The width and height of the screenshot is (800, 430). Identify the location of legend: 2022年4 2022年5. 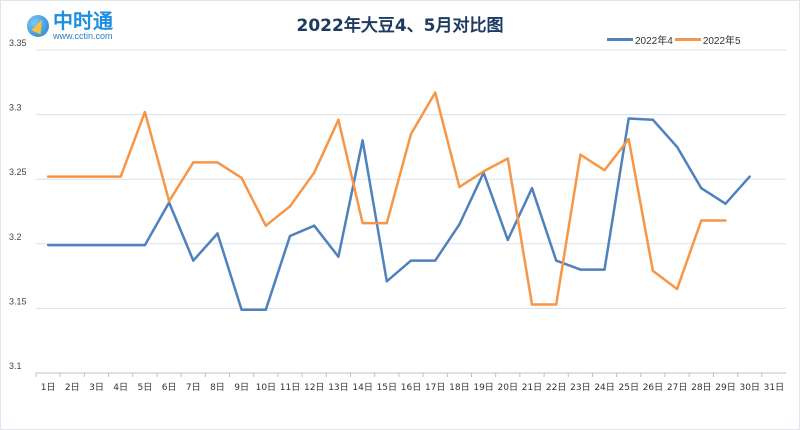
(675, 39).